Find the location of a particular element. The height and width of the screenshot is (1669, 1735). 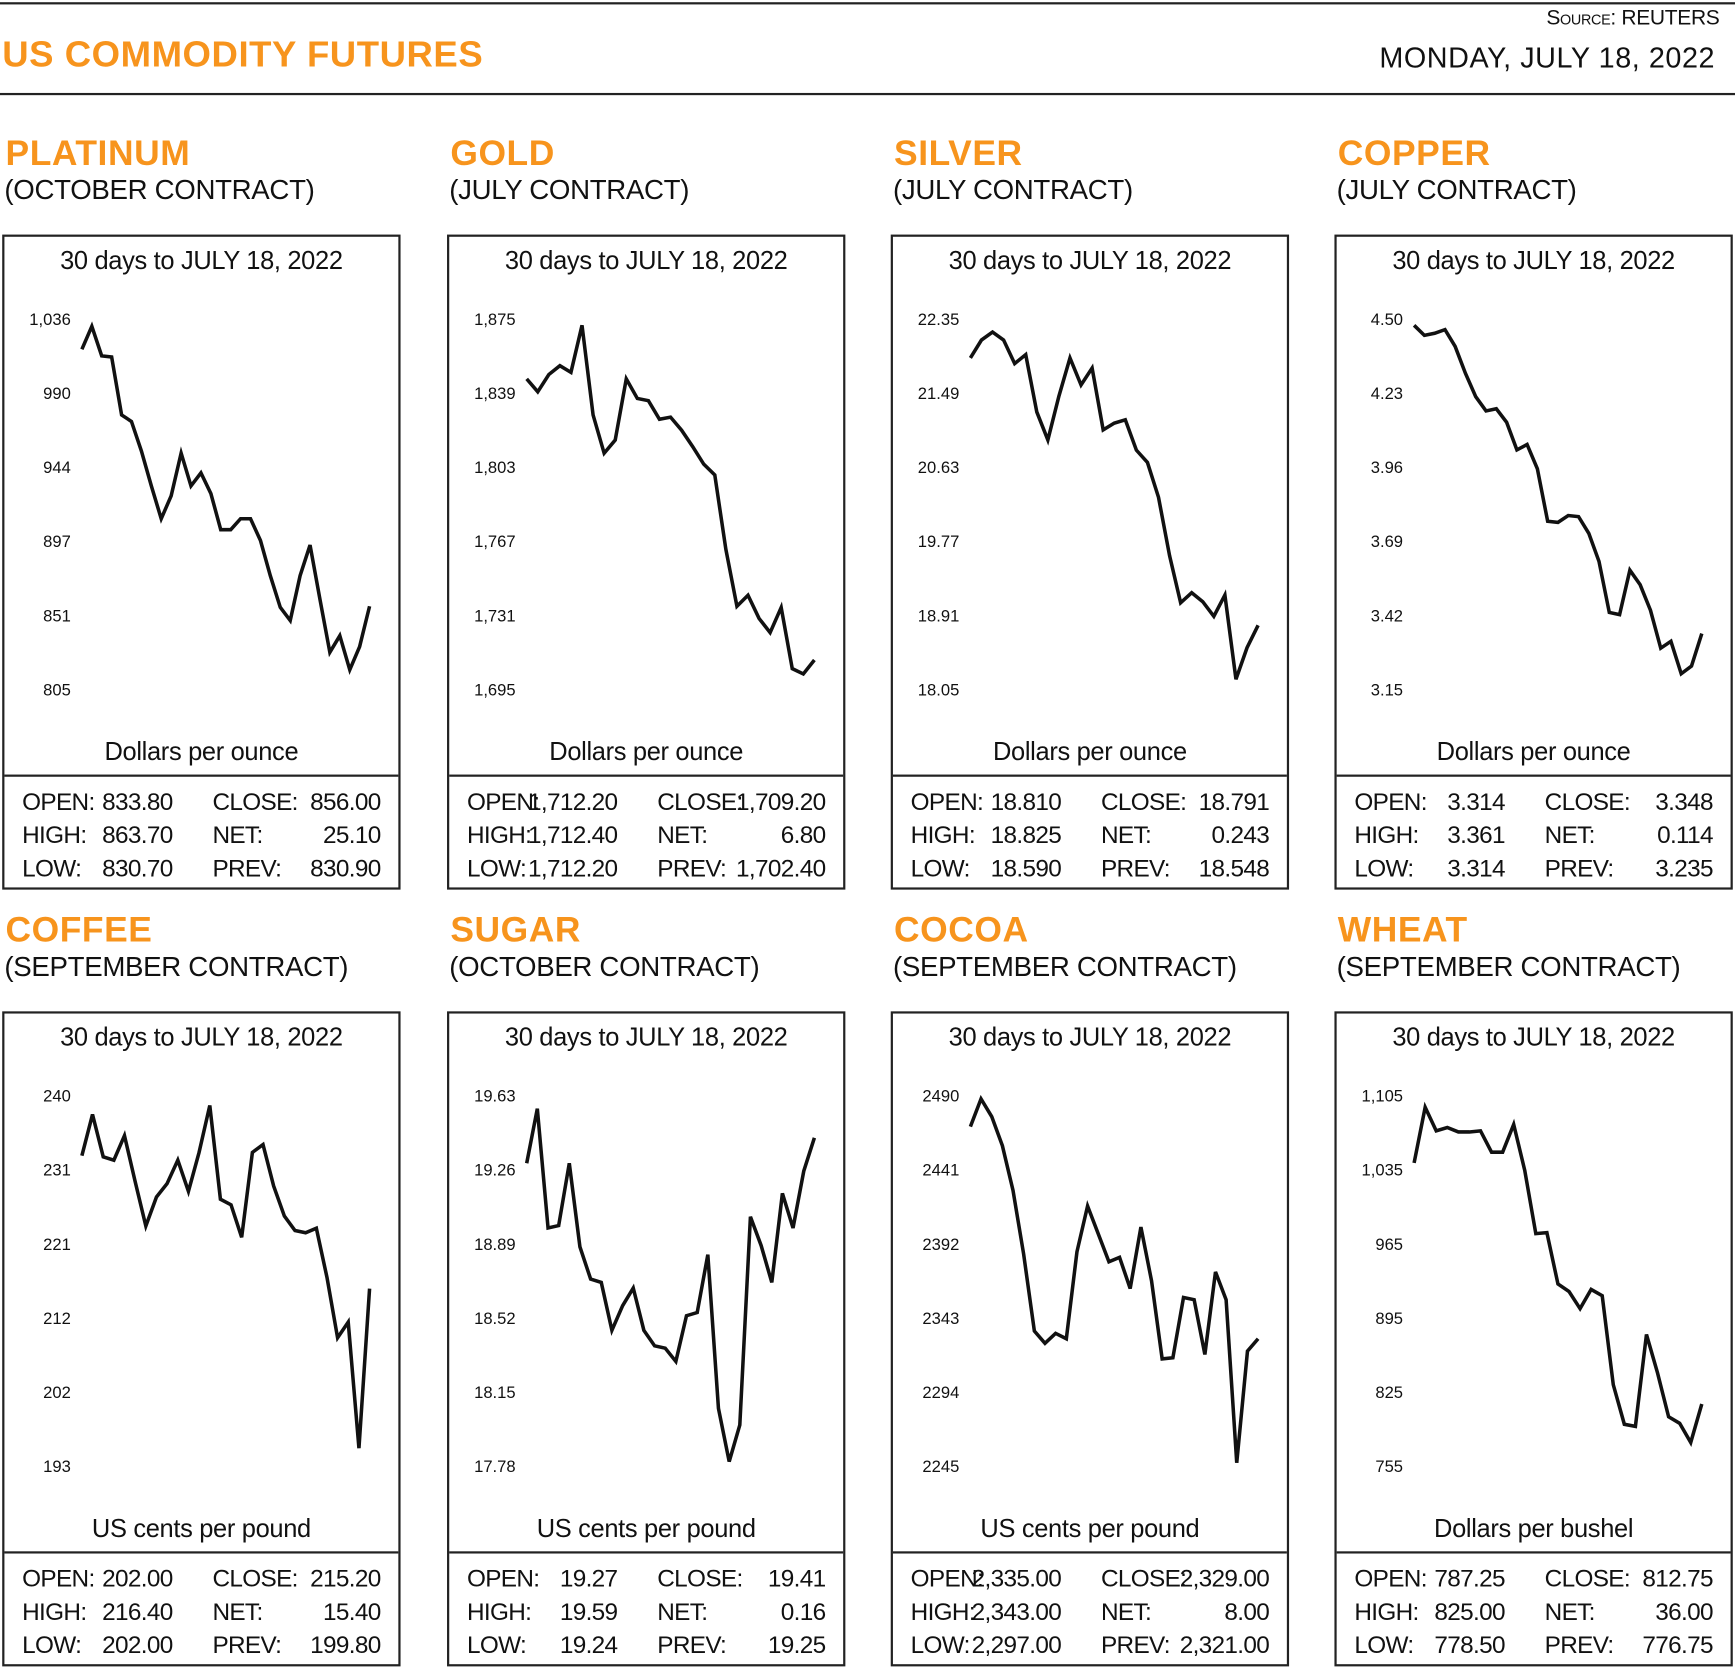

y-tick-label: 2294 is located at coordinates (941, 1393).